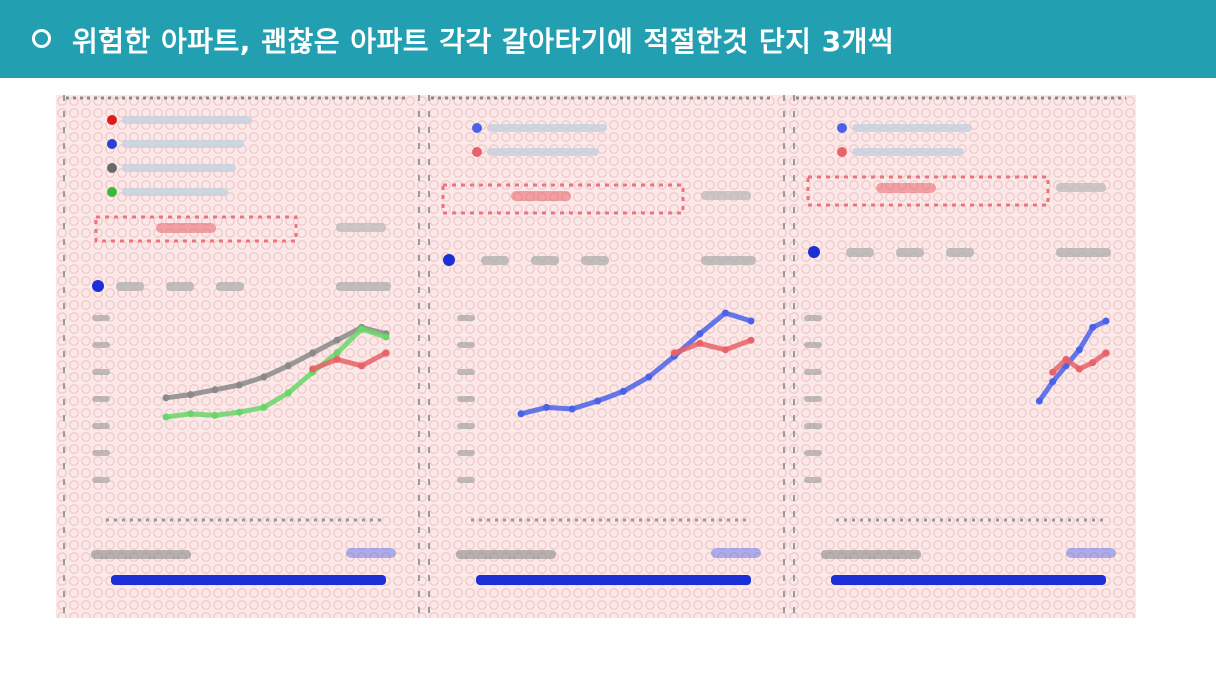 The height and width of the screenshot is (684, 1216). What do you see at coordinates (483, 41) in the screenshot?
I see `slide-title: 위험한 아파트, 괜찮은 아파트 각각 갈아타기에 적절한것 단지 3개씩` at bounding box center [483, 41].